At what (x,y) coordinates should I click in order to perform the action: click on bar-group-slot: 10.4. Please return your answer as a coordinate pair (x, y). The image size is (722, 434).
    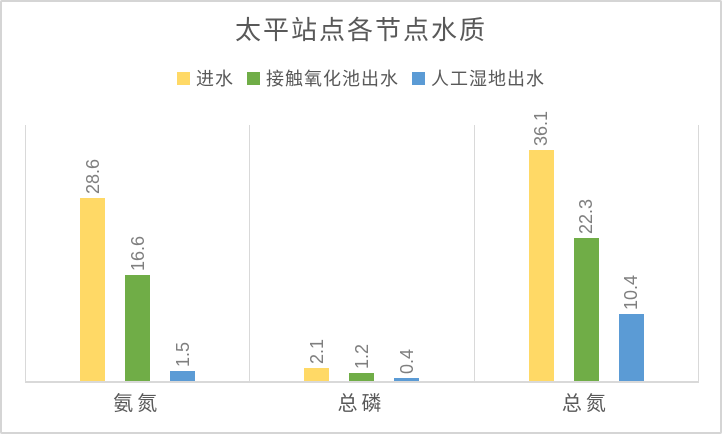
    Looking at the image, I should click on (631, 253).